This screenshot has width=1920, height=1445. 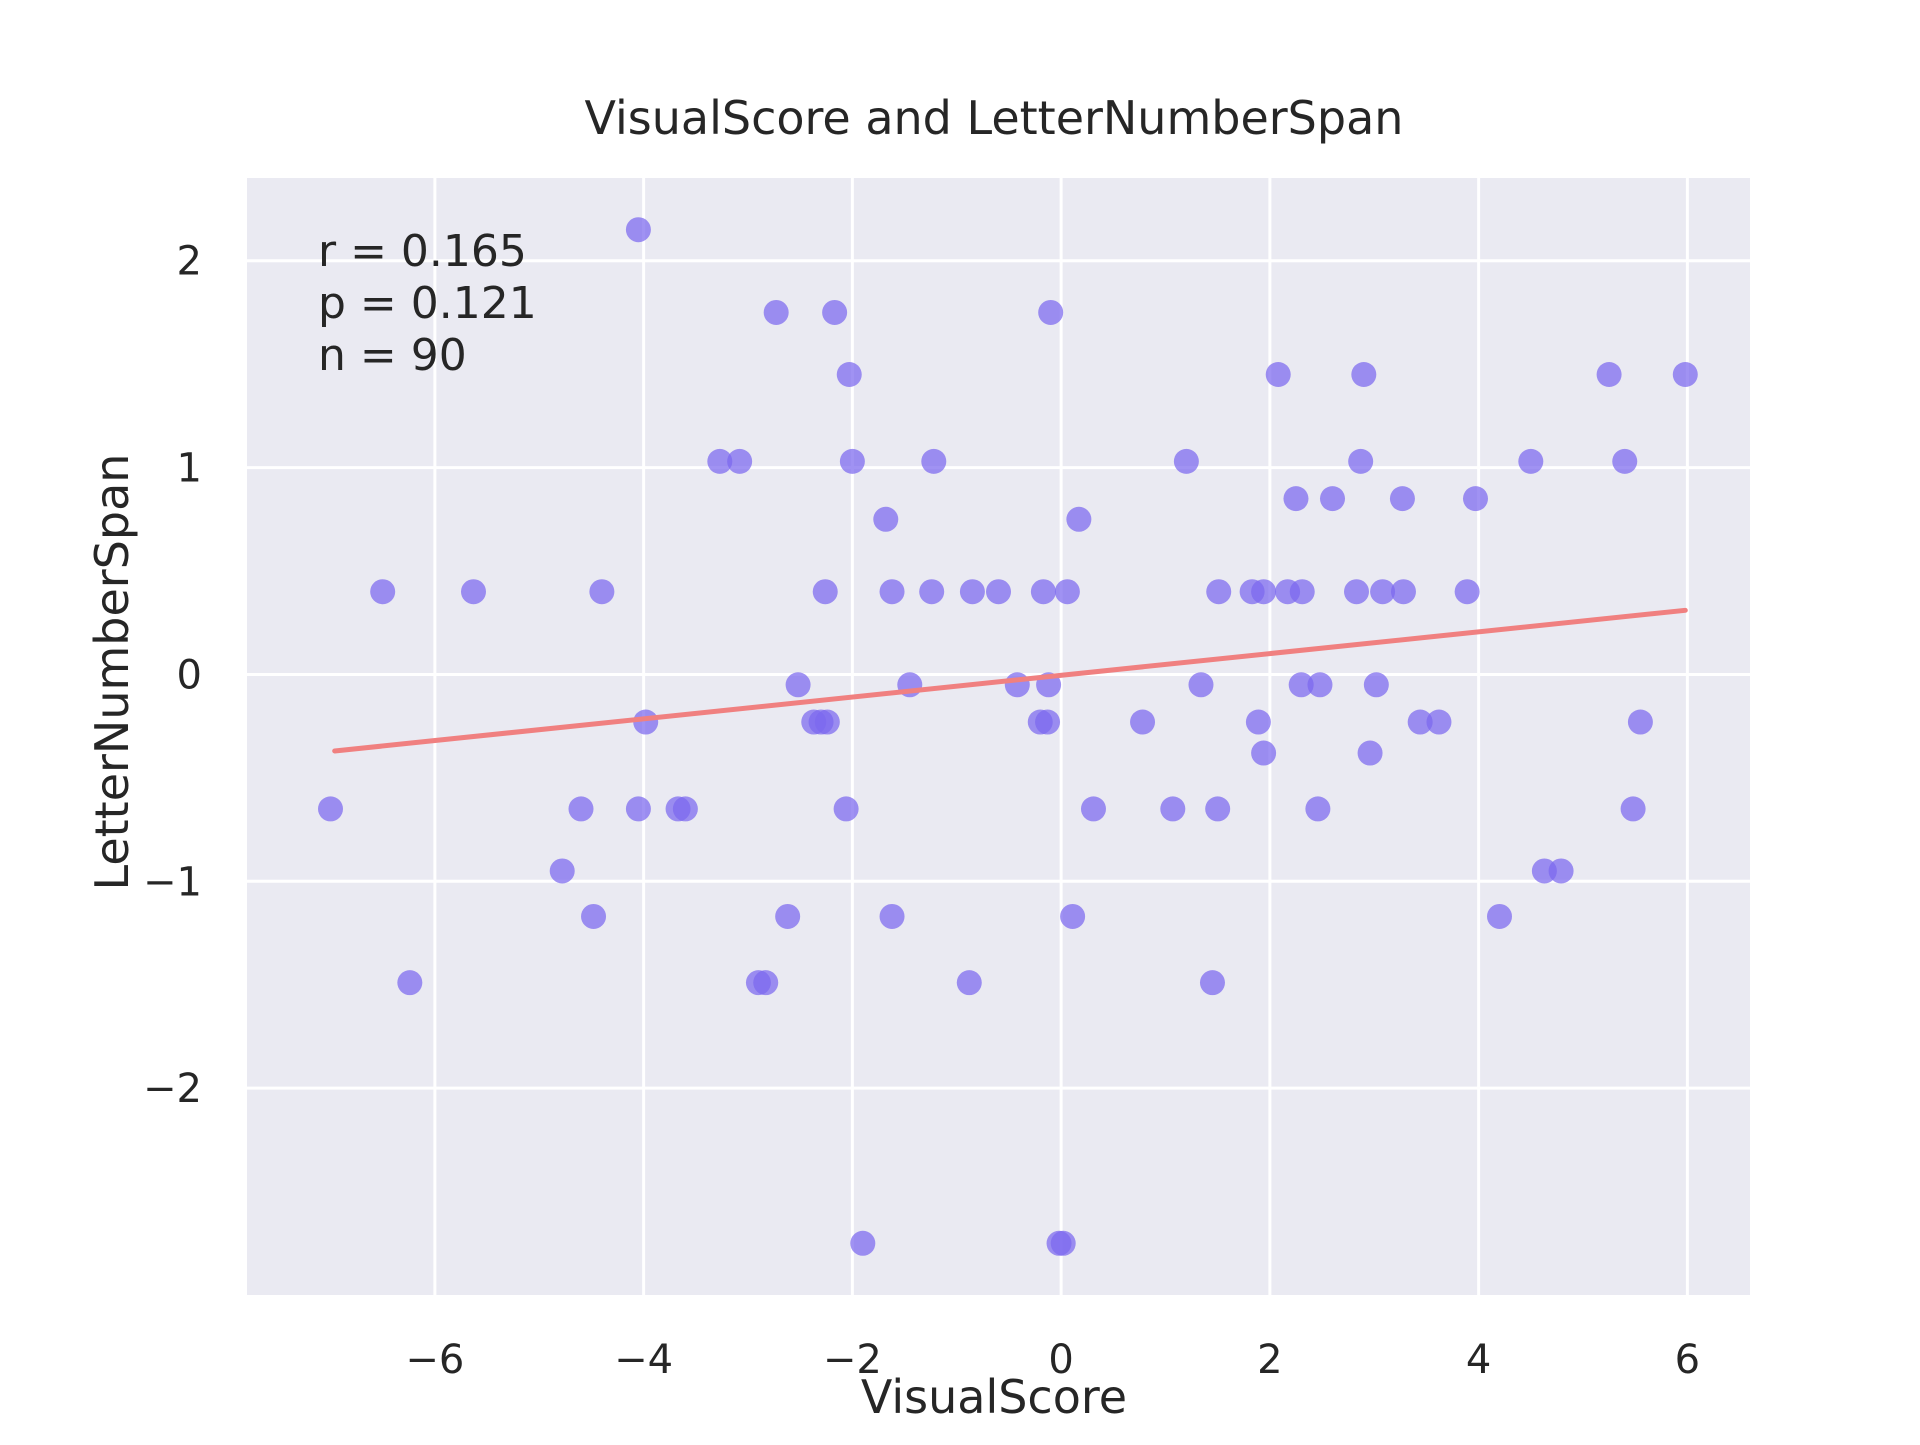 What do you see at coordinates (1478, 1360) in the screenshot?
I see `x-tick-label: 4` at bounding box center [1478, 1360].